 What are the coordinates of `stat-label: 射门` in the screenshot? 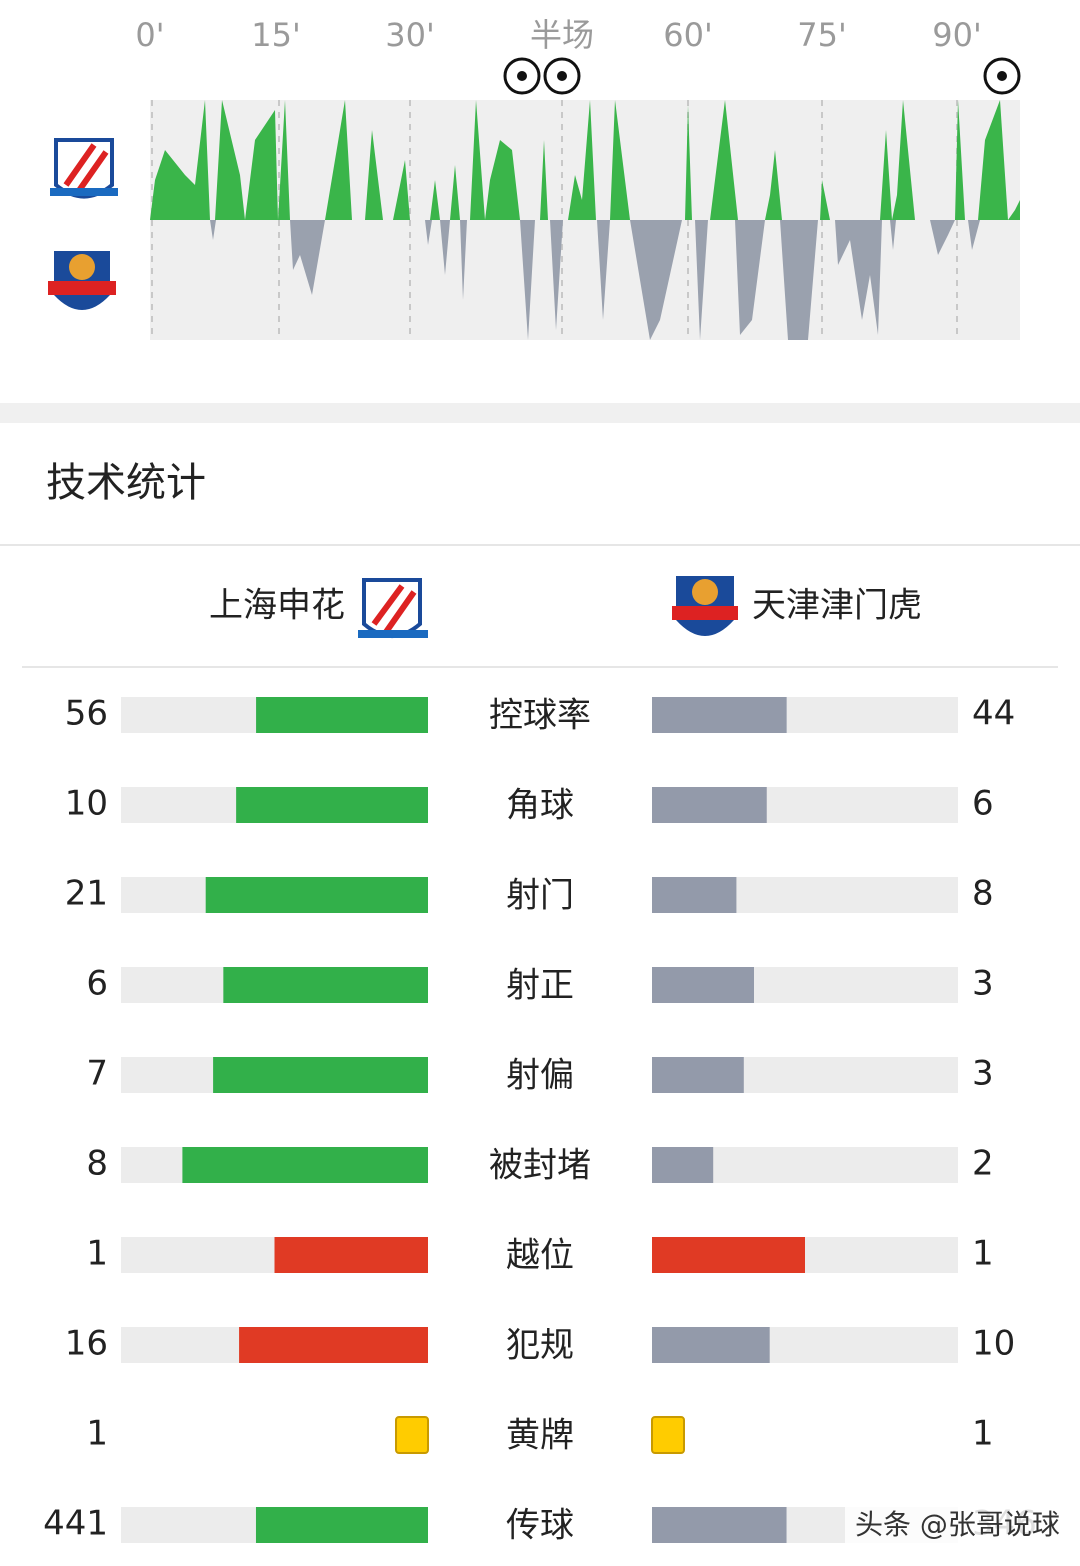 It's located at (540, 896).